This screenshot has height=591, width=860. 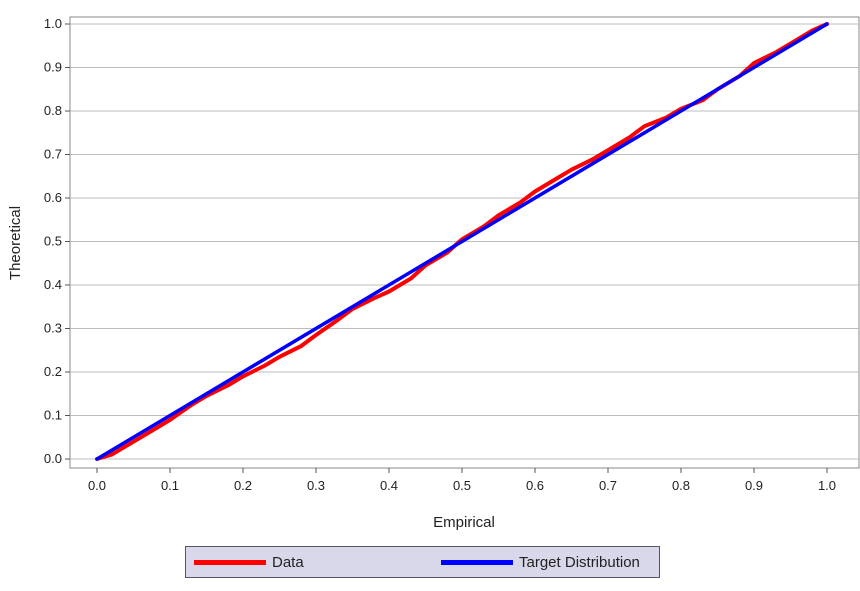 I want to click on legend-swatch-data, so click(x=230, y=562).